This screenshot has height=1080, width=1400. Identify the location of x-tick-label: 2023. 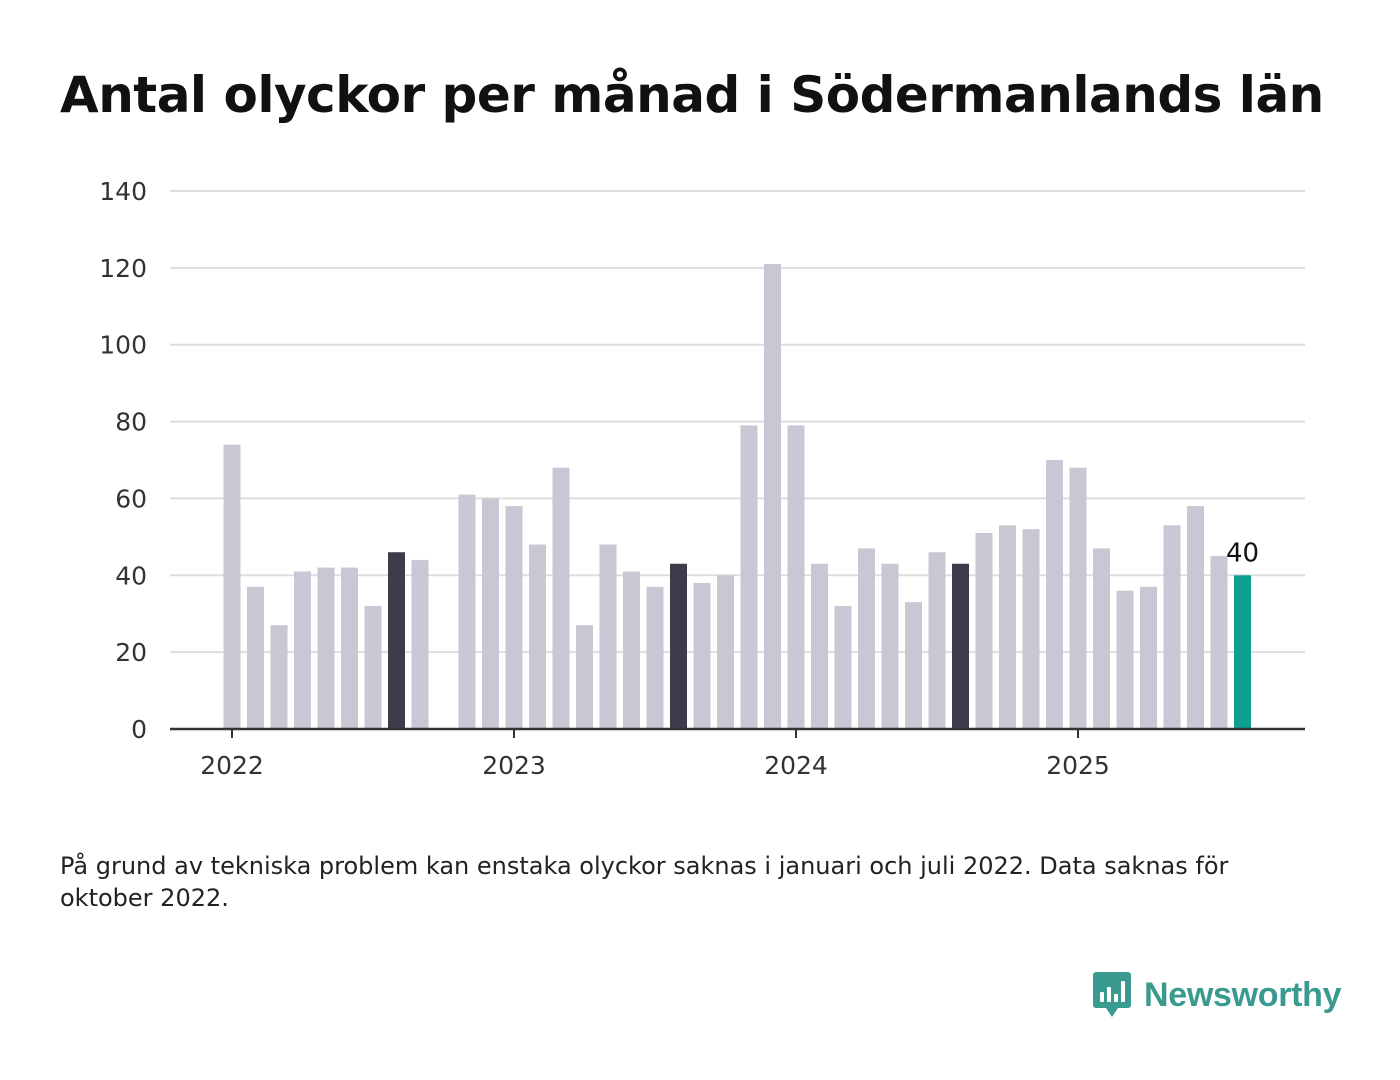
(514, 765).